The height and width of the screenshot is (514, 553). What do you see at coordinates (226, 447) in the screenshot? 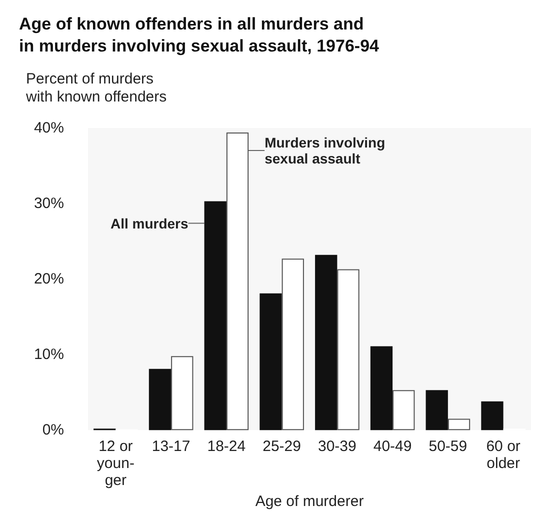
I see `x-tick-label: 18-24` at bounding box center [226, 447].